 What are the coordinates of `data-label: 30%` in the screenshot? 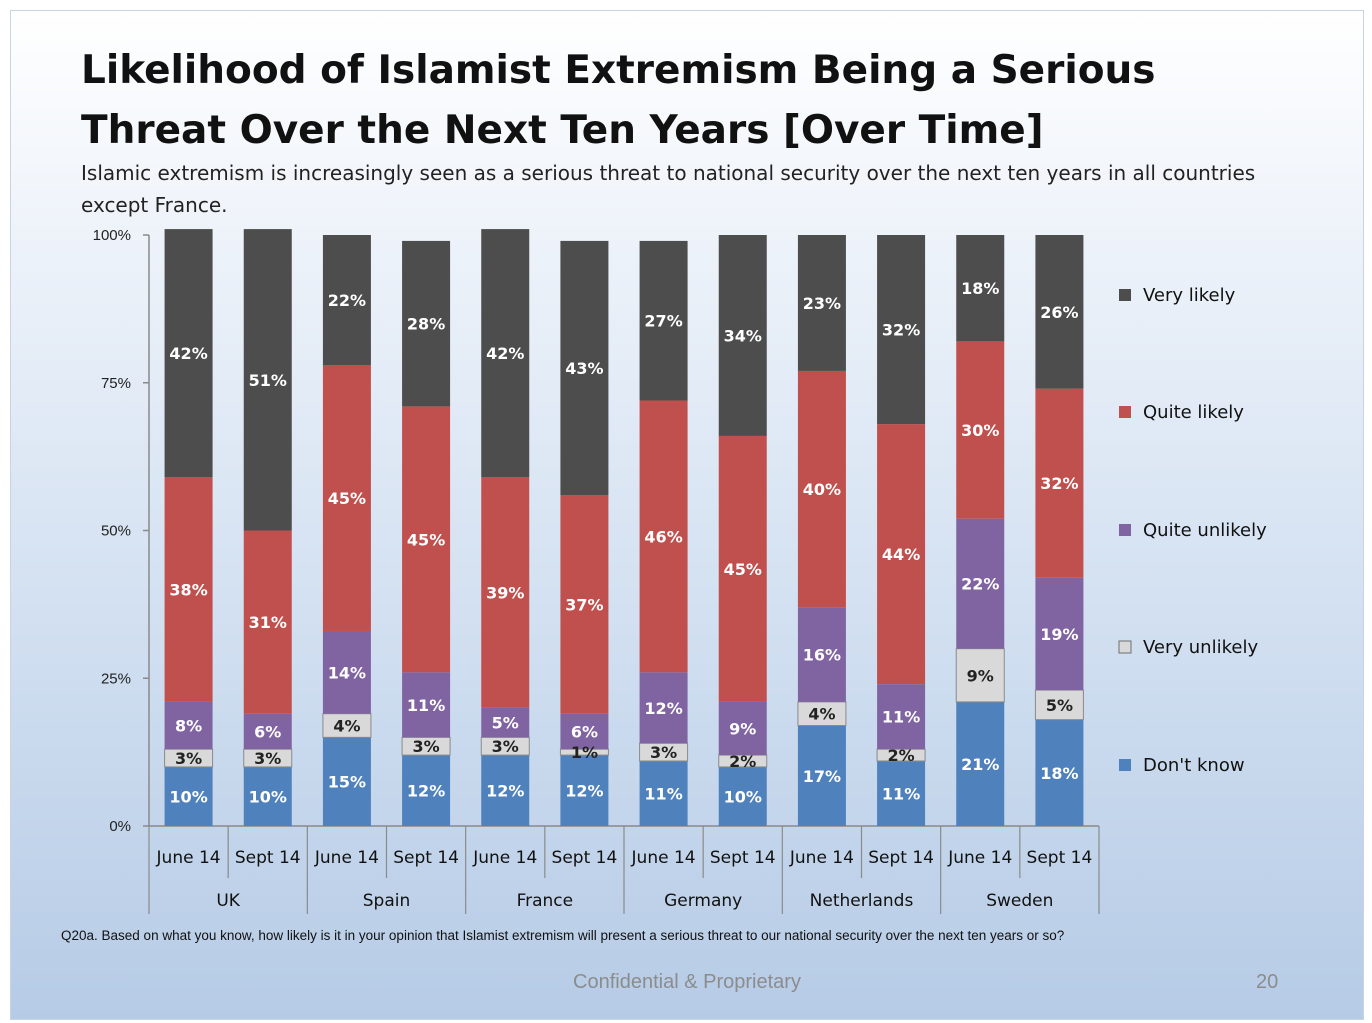 It's located at (980, 430).